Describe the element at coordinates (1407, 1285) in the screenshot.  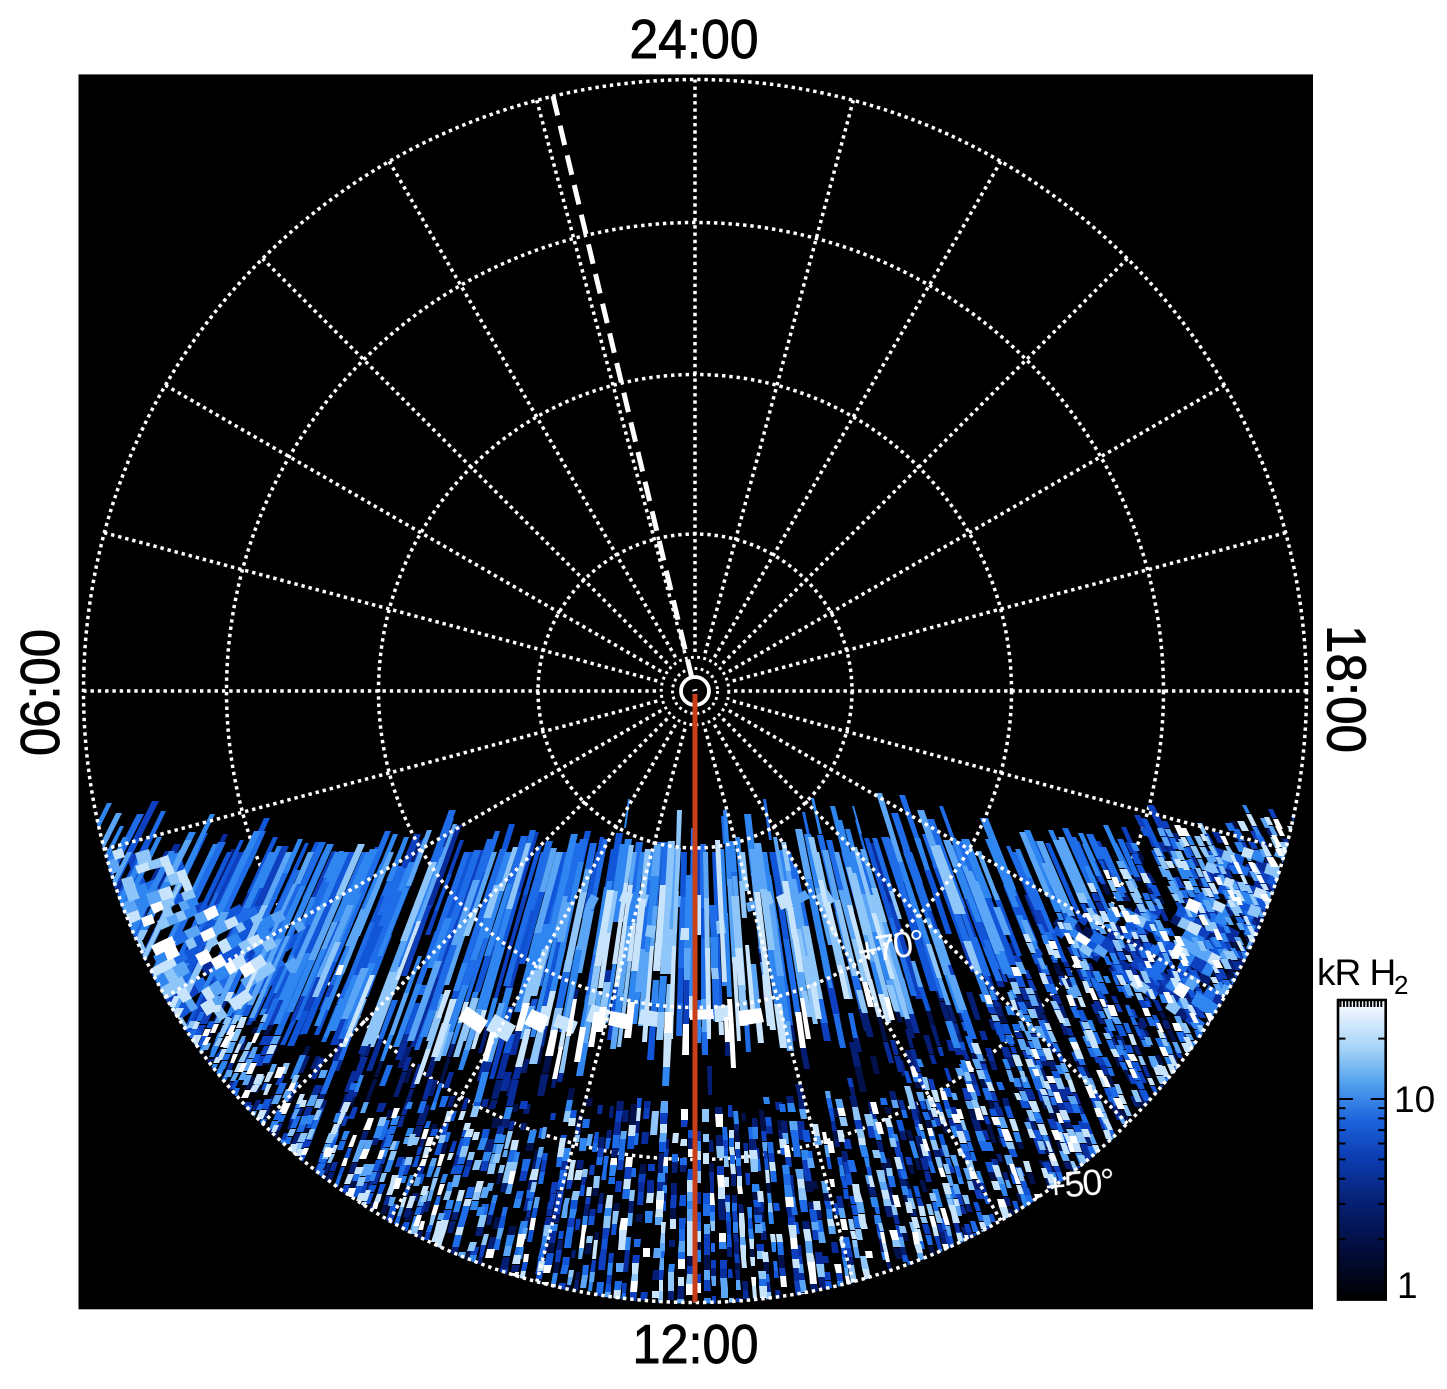
I see `svg-text: 1` at that location.